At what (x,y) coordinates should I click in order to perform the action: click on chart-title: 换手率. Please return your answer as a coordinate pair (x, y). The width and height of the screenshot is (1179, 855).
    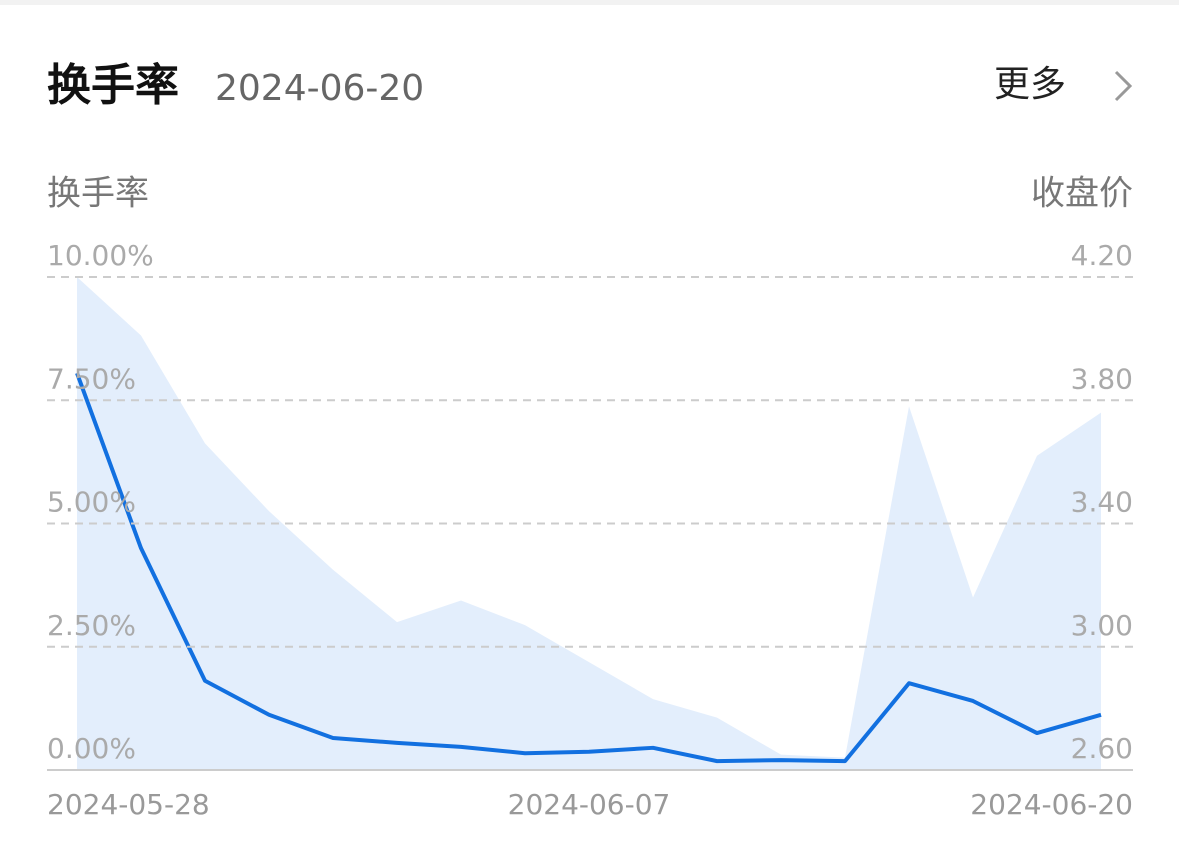
    Looking at the image, I should click on (113, 85).